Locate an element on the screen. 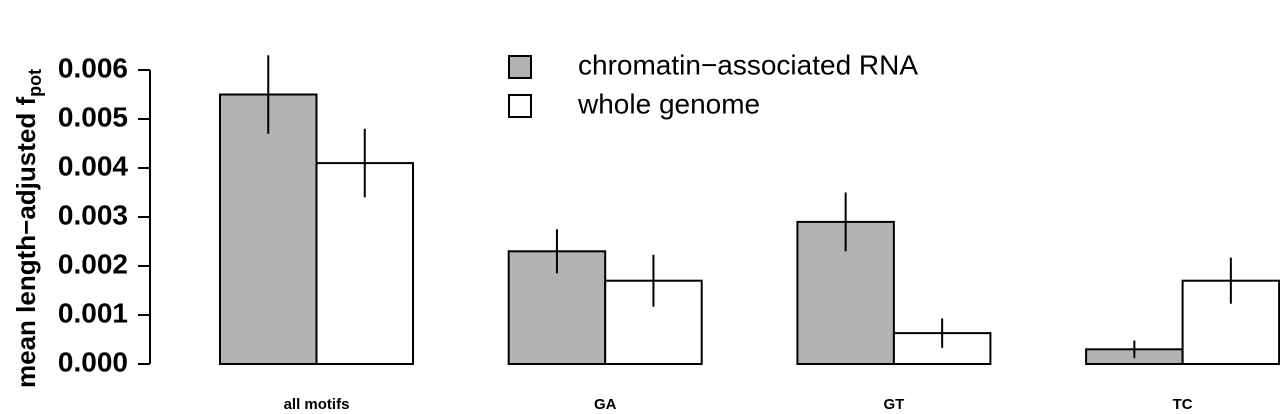  x-tick-label: all motifs is located at coordinates (317, 404).